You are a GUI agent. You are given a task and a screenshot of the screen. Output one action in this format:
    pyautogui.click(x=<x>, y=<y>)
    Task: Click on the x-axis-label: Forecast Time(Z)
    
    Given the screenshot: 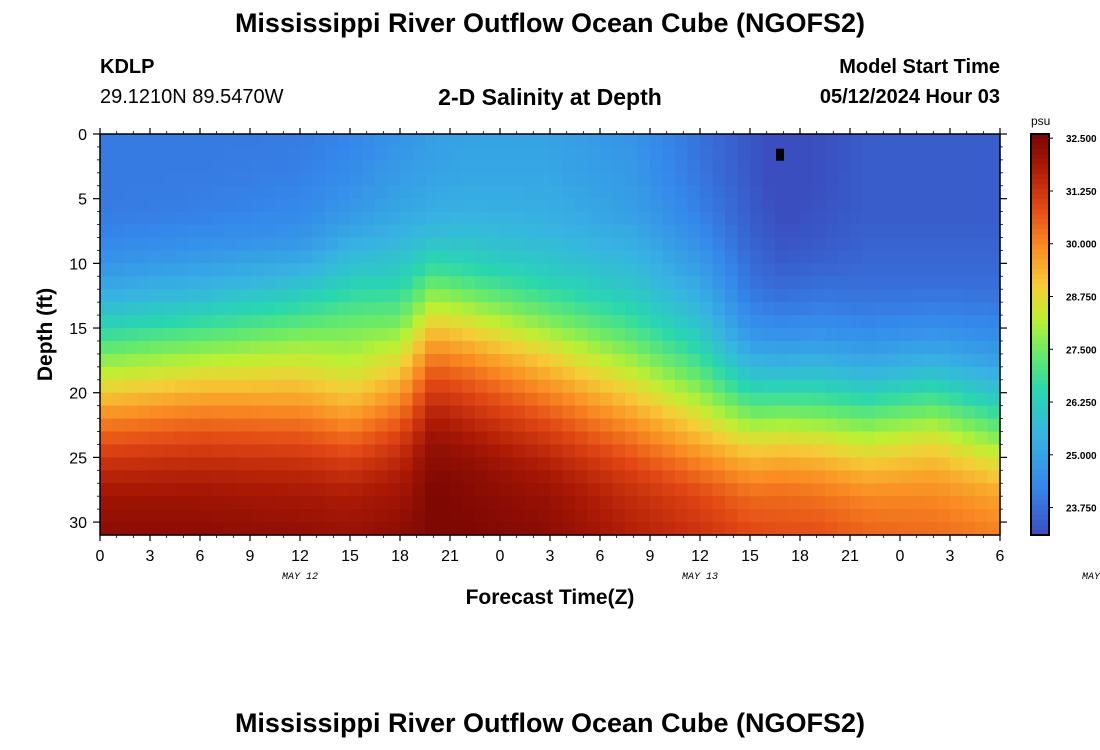 What is the action you would take?
    pyautogui.click(x=550, y=597)
    